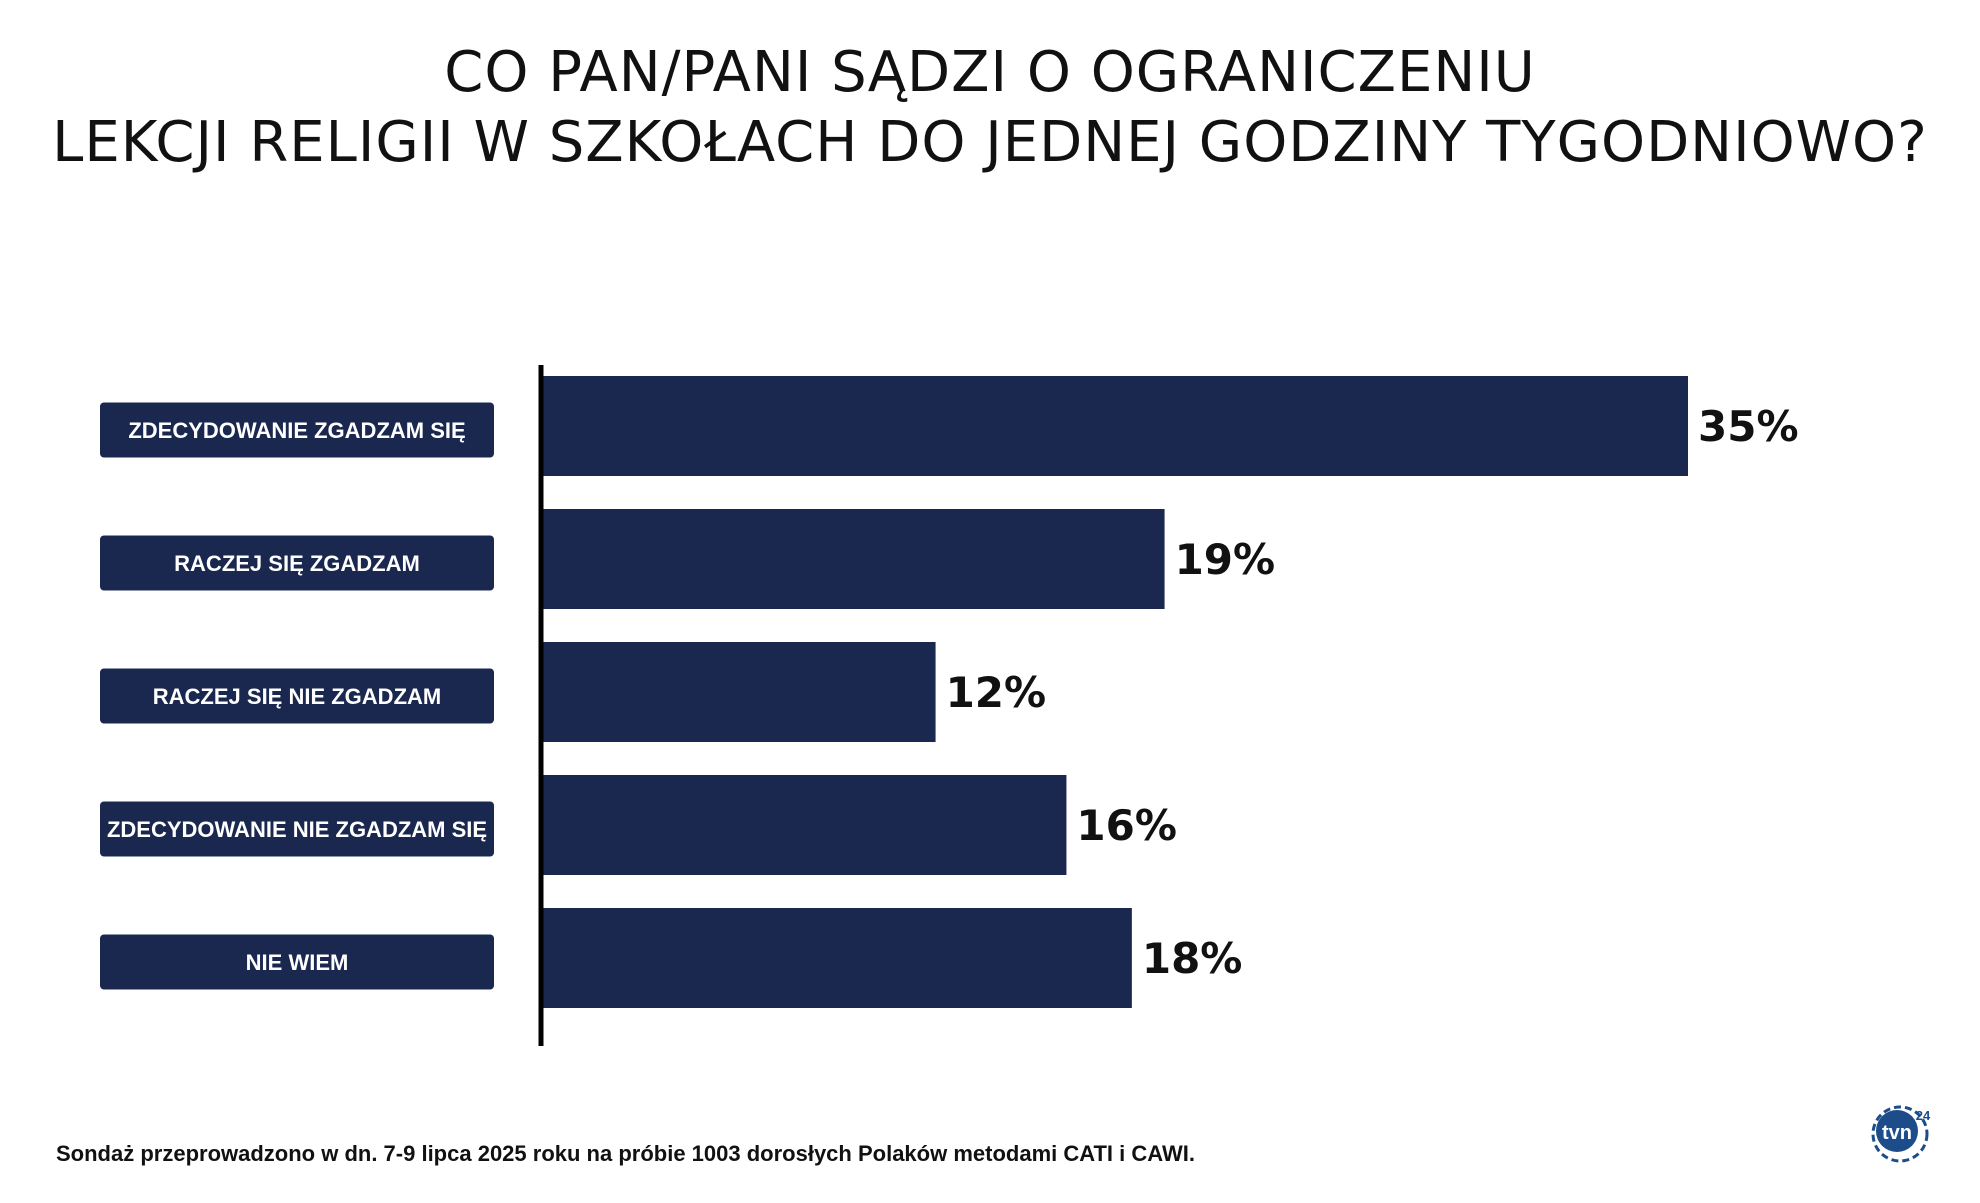 The width and height of the screenshot is (1980, 1203). I want to click on value-label-3: 12%, so click(996, 692).